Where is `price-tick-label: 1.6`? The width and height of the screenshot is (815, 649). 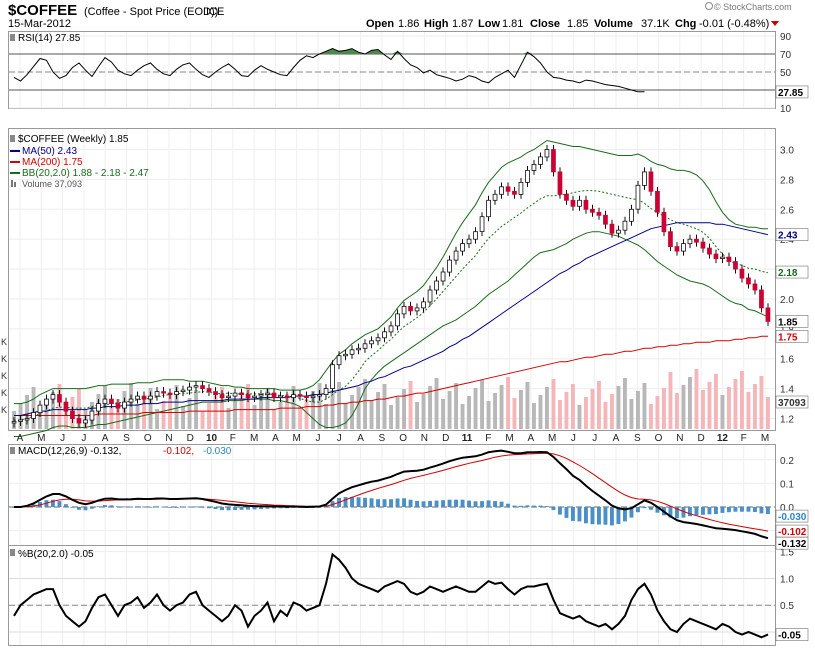 price-tick-label: 1.6 is located at coordinates (787, 360).